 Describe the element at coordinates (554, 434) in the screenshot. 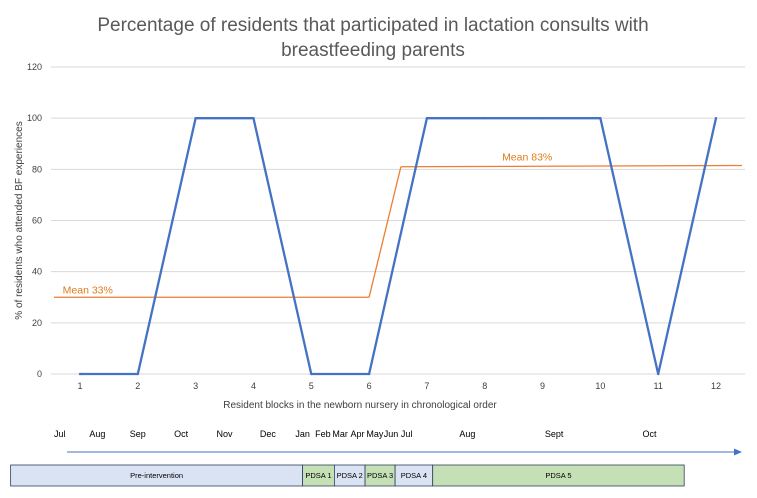

I see `month-label: Sept` at that location.